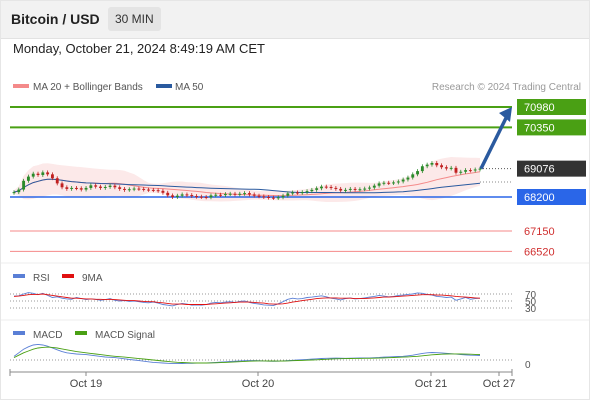 The width and height of the screenshot is (590, 400). What do you see at coordinates (539, 232) in the screenshot?
I see `support-label: 67150` at bounding box center [539, 232].